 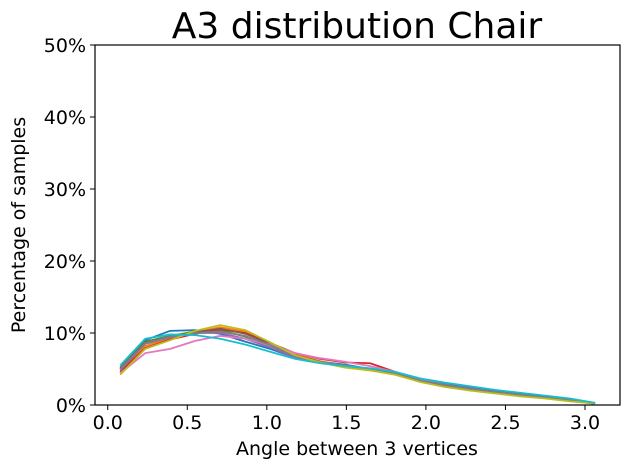 I want to click on x-tick-label: 0.5, so click(x=187, y=423).